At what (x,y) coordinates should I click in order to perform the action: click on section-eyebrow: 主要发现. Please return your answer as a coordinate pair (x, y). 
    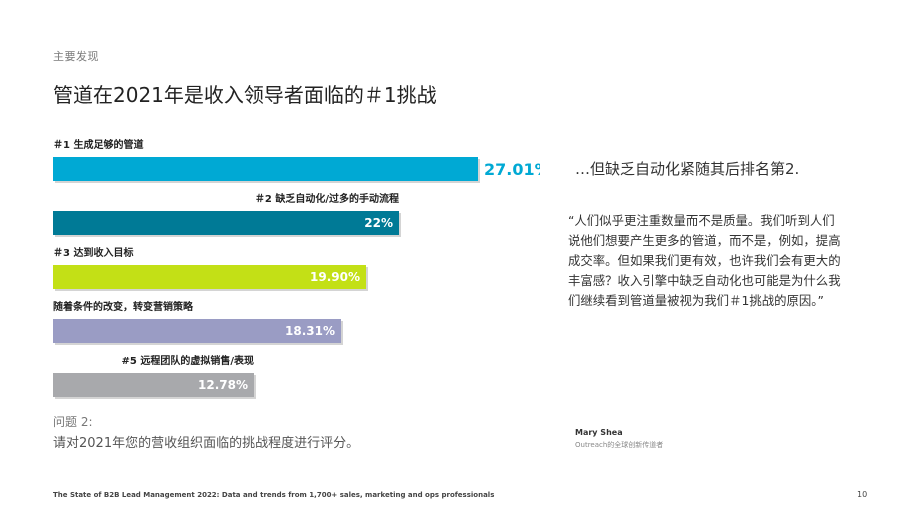
    Looking at the image, I should click on (76, 56).